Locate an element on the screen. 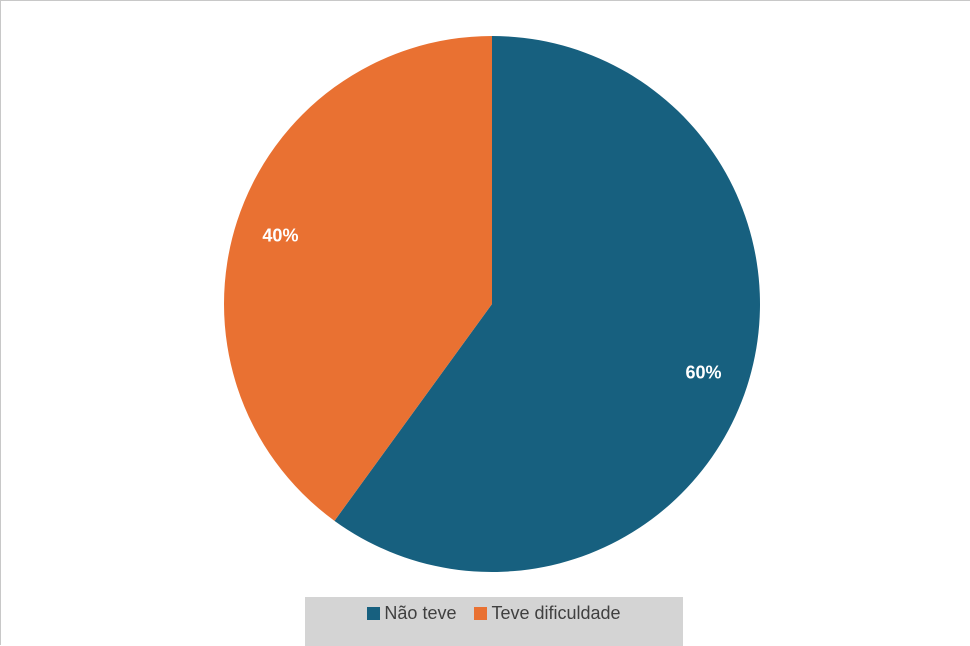 The image size is (970, 646). legend: Não teve Teve dificuldade is located at coordinates (494, 621).